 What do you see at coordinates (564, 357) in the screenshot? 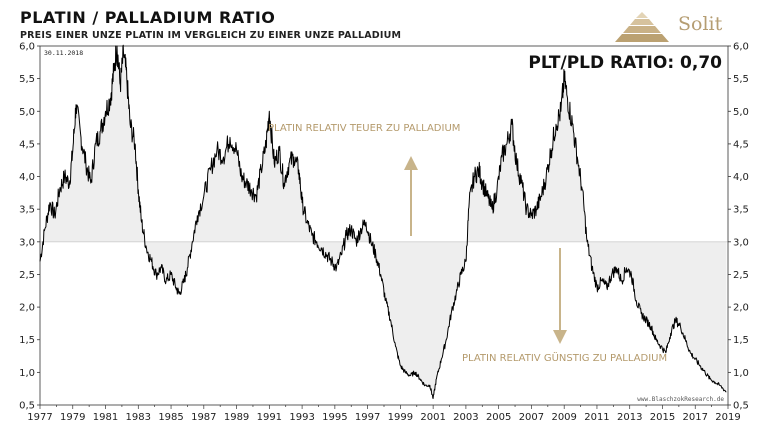
I see `annotation-lower: PLATIN RELATIV GÜNSTIG ZU PALLADIUM` at bounding box center [564, 357].